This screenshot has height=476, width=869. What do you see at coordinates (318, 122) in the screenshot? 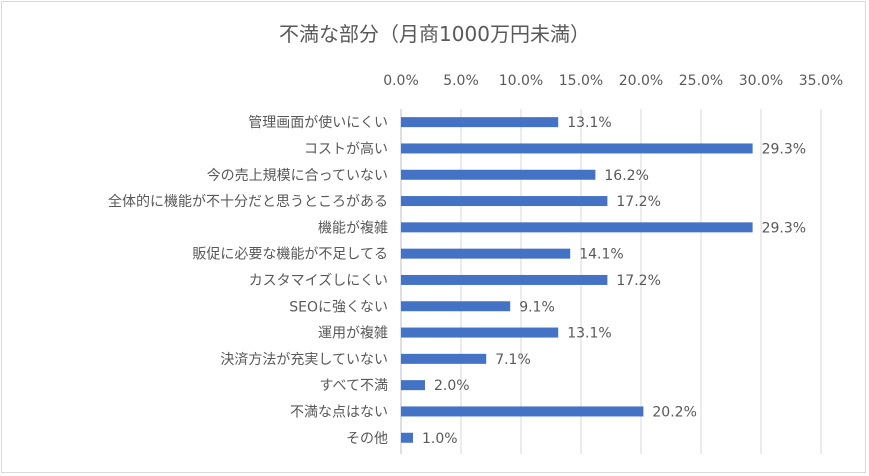
I see `category-label: 管理画面が使いにくい` at bounding box center [318, 122].